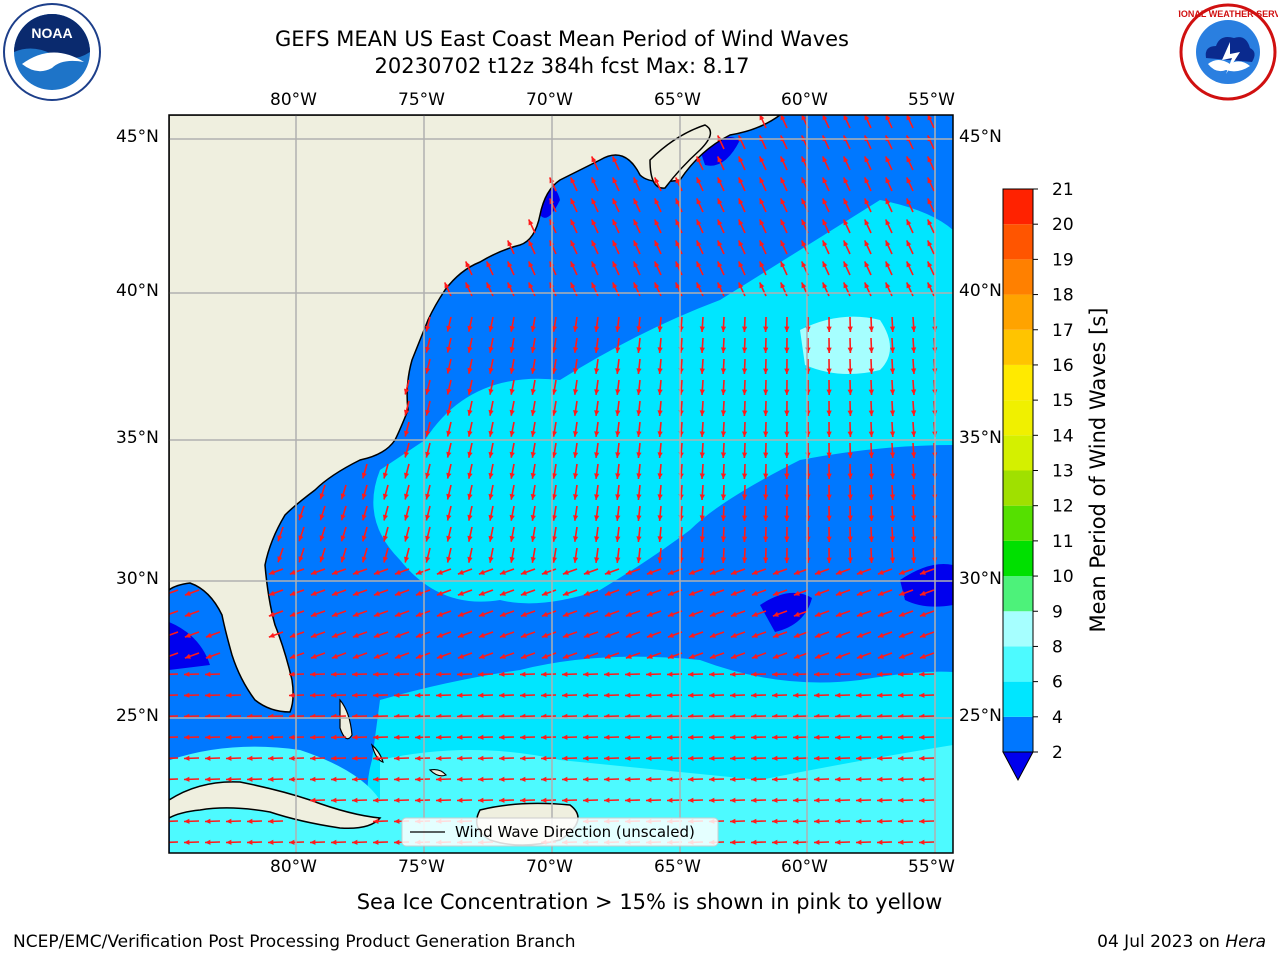 The width and height of the screenshot is (1280, 960). What do you see at coordinates (549, 100) in the screenshot?
I see `lon-label-top-70w: 70°W` at bounding box center [549, 100].